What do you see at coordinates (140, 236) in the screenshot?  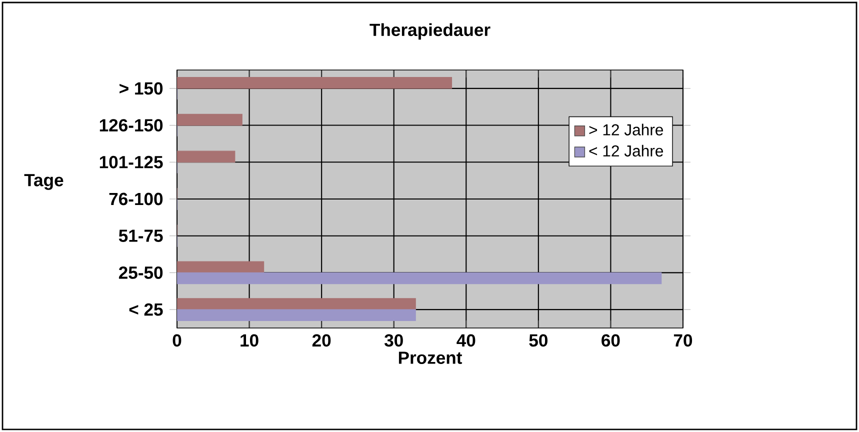 I see `y-tick-label: 51-75` at bounding box center [140, 236].